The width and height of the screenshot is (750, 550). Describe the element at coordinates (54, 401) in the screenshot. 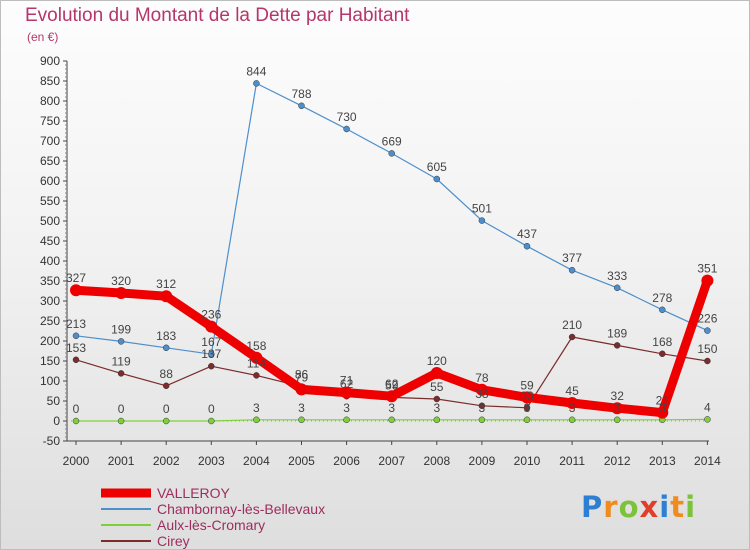

I see `y-tick-label: 50` at that location.